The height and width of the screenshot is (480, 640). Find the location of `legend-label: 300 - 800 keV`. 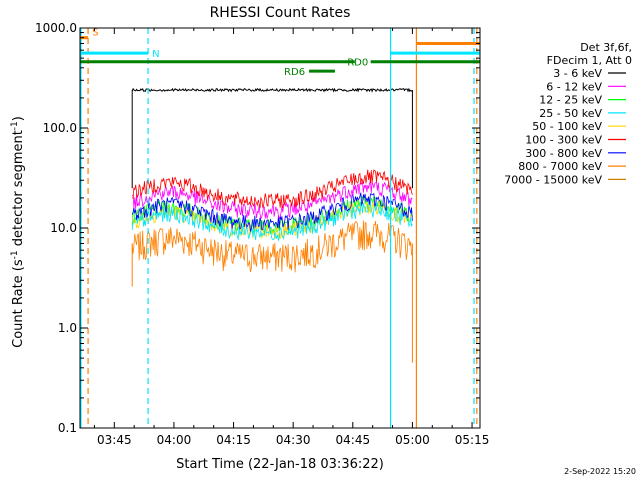

legend-label: 300 - 800 keV is located at coordinates (563, 153).